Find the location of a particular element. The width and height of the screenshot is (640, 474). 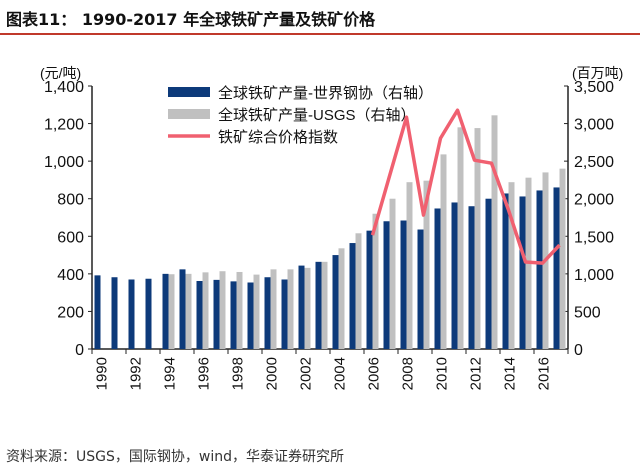

left-tick-label: 400 is located at coordinates (70, 275).